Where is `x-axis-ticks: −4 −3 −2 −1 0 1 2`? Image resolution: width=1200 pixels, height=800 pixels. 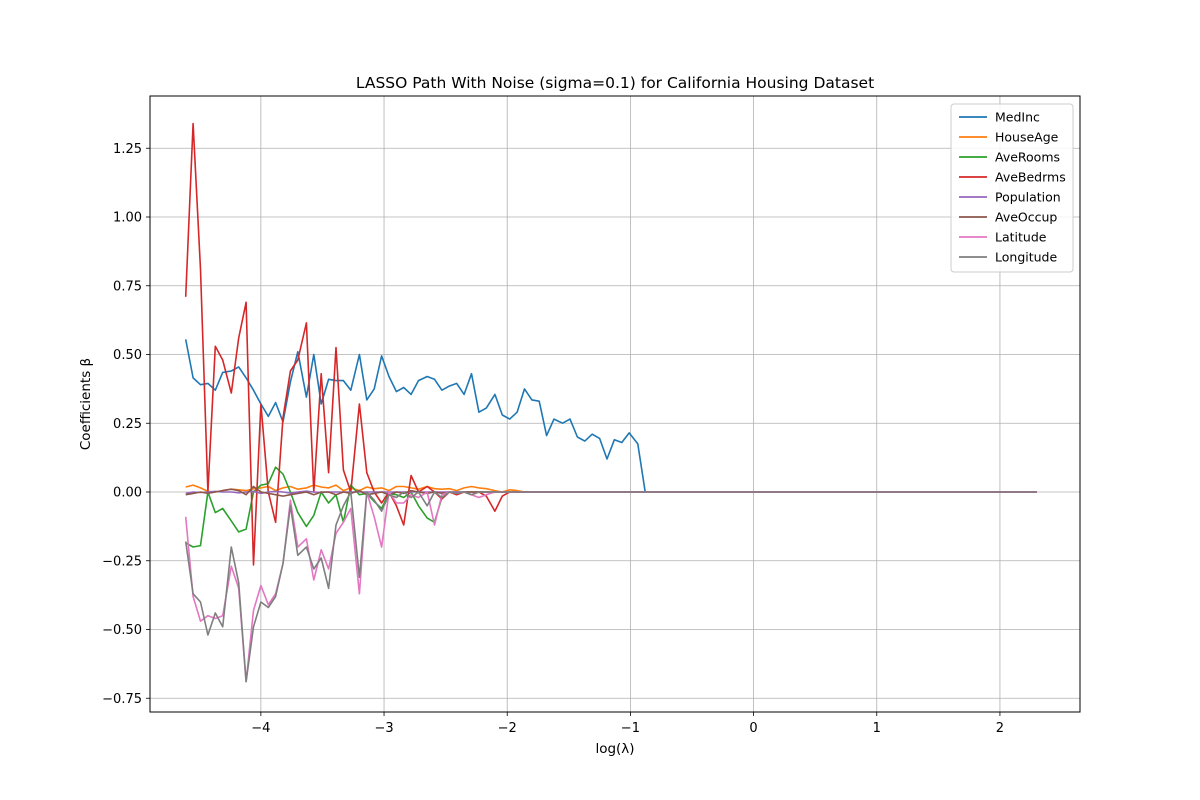
x-axis-ticks: −4 −3 −2 −1 0 1 2 is located at coordinates (627, 724).